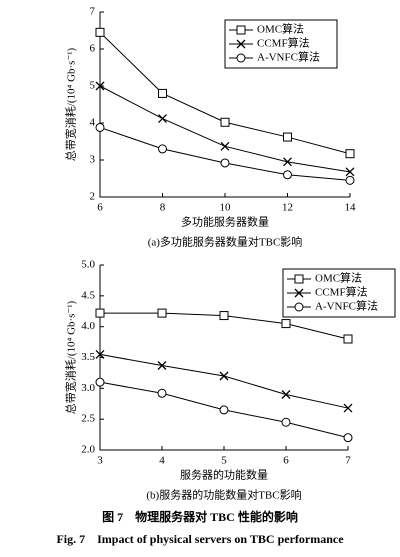 The width and height of the screenshot is (400, 557). What do you see at coordinates (88, 450) in the screenshot?
I see `y-tick-label: 2.0` at bounding box center [88, 450].